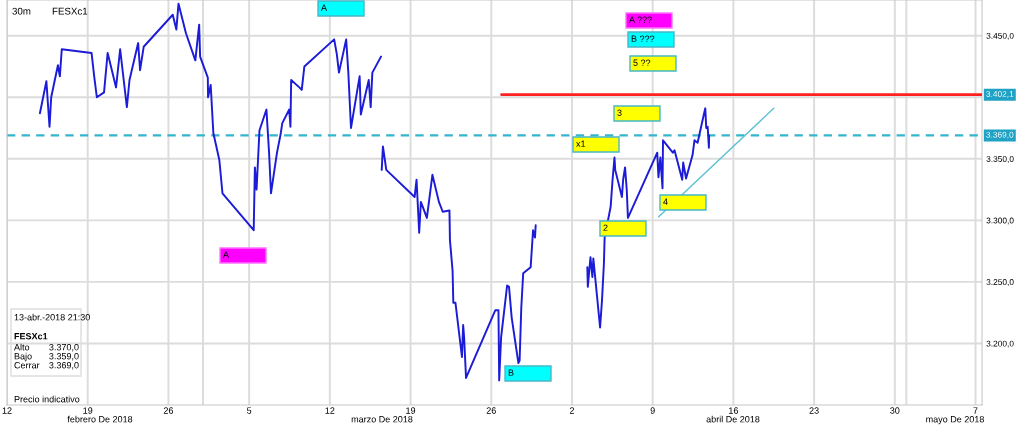 This screenshot has height=427, width=1024. Describe the element at coordinates (640, 19) in the screenshot. I see `annotation: A ???` at that location.